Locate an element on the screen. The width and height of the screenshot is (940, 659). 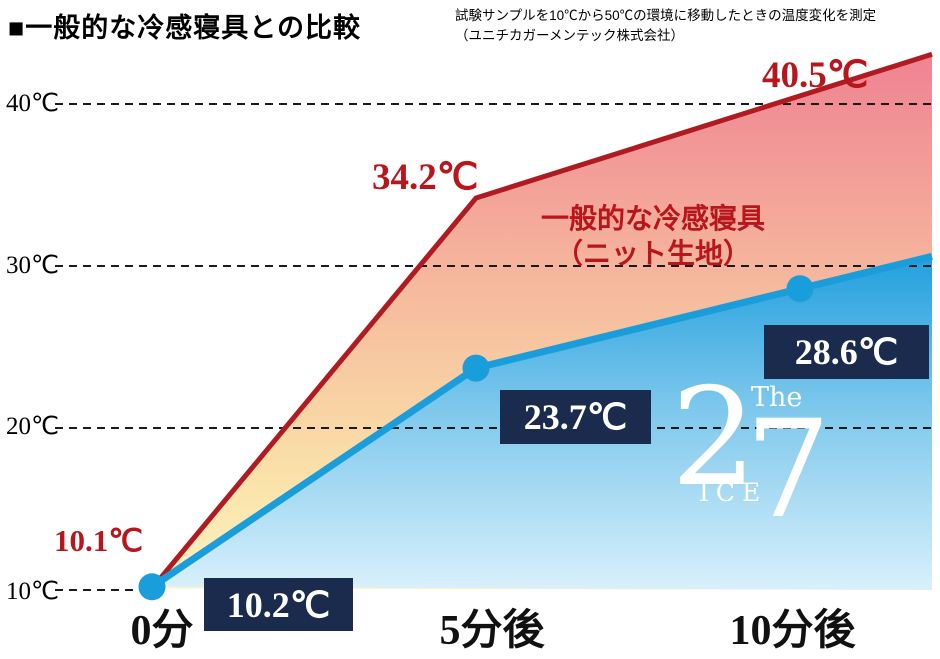
data-label-red-0min: 10.1℃ is located at coordinates (99, 540).